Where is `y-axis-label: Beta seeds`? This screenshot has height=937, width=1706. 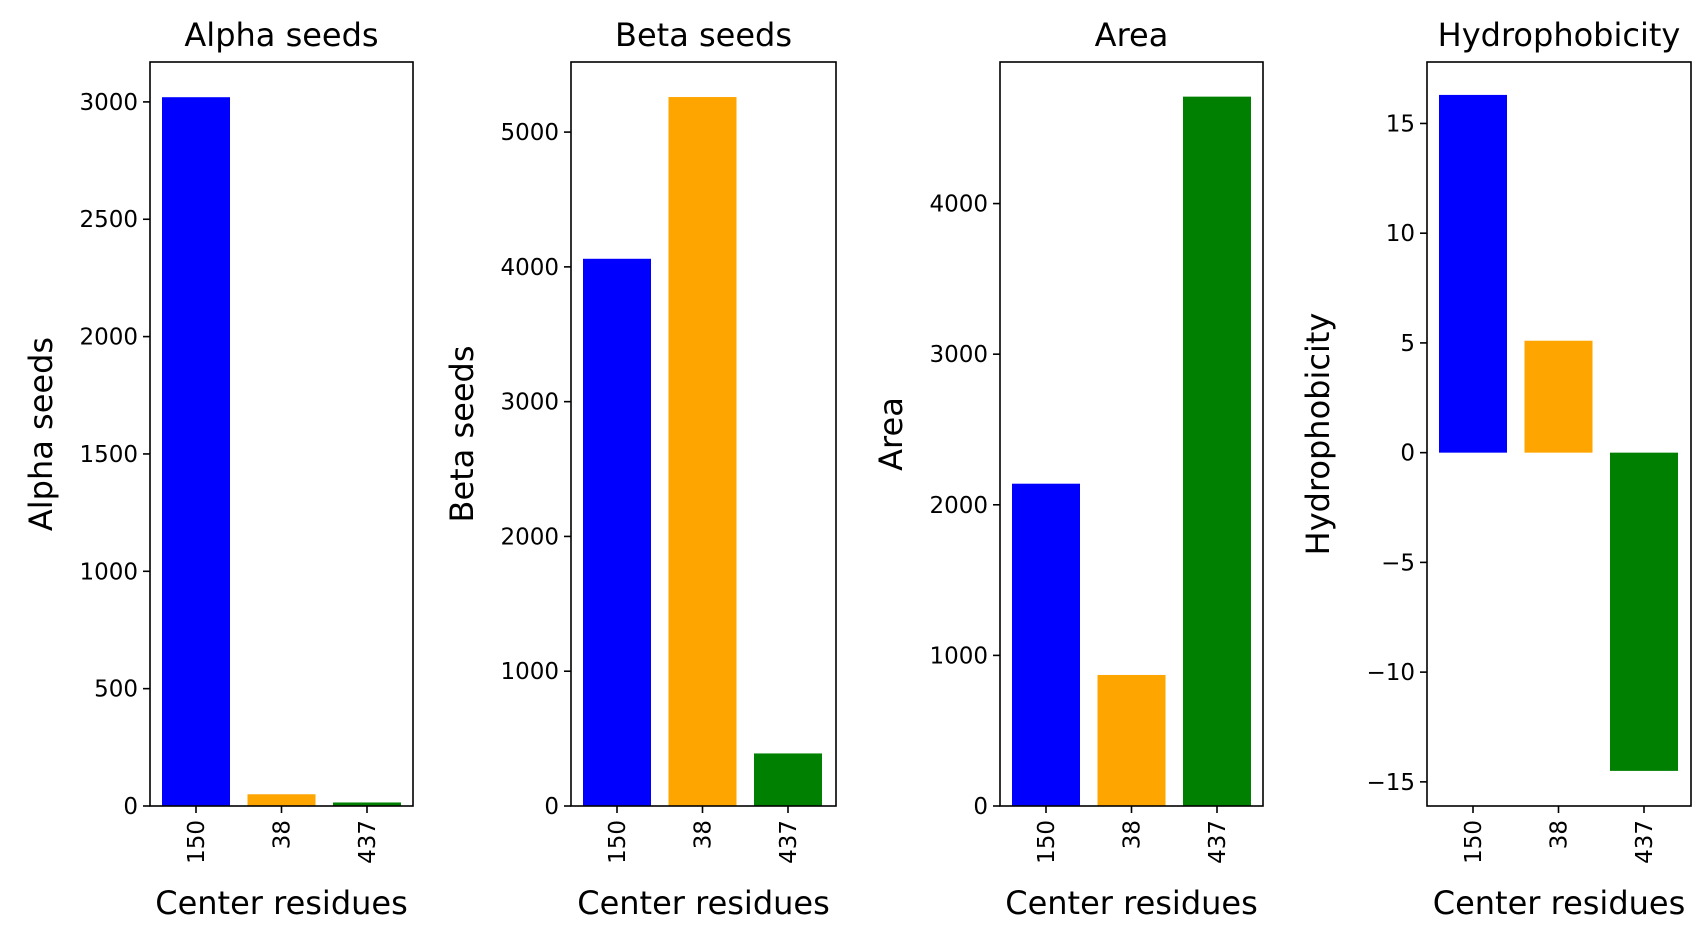
y-axis-label: Beta seeds is located at coordinates (462, 434).